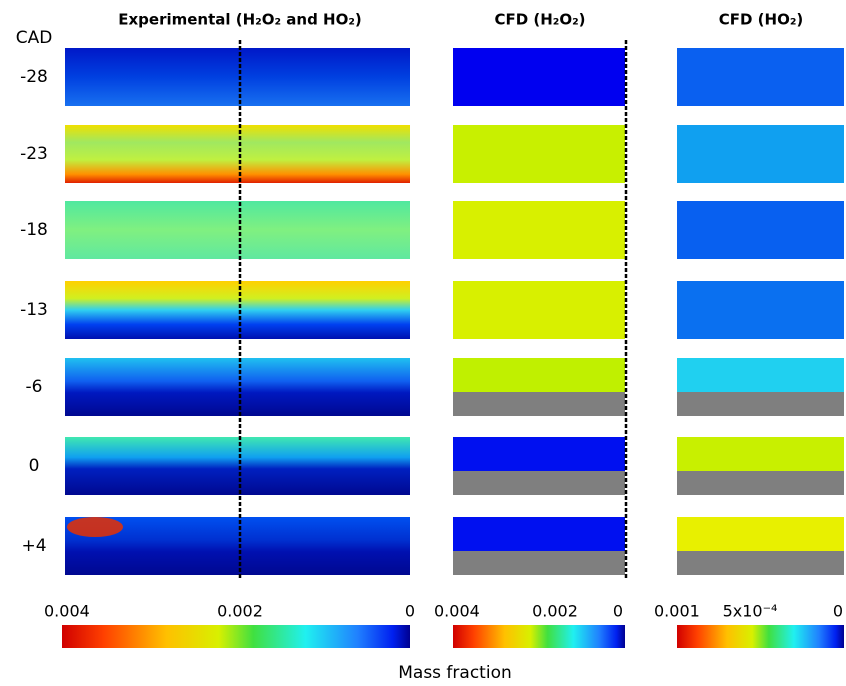 Image resolution: width=846 pixels, height=686 pixels. What do you see at coordinates (34, 466) in the screenshot?
I see `row-label: 0` at bounding box center [34, 466].